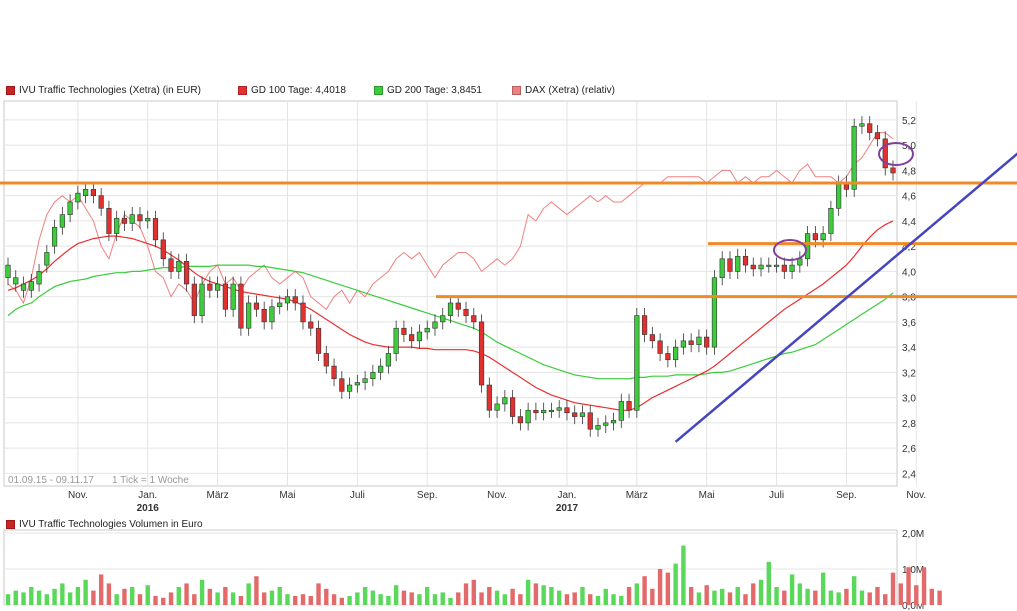  I want to click on legend-label: DAX (Xetra) (relativ), so click(570, 90).